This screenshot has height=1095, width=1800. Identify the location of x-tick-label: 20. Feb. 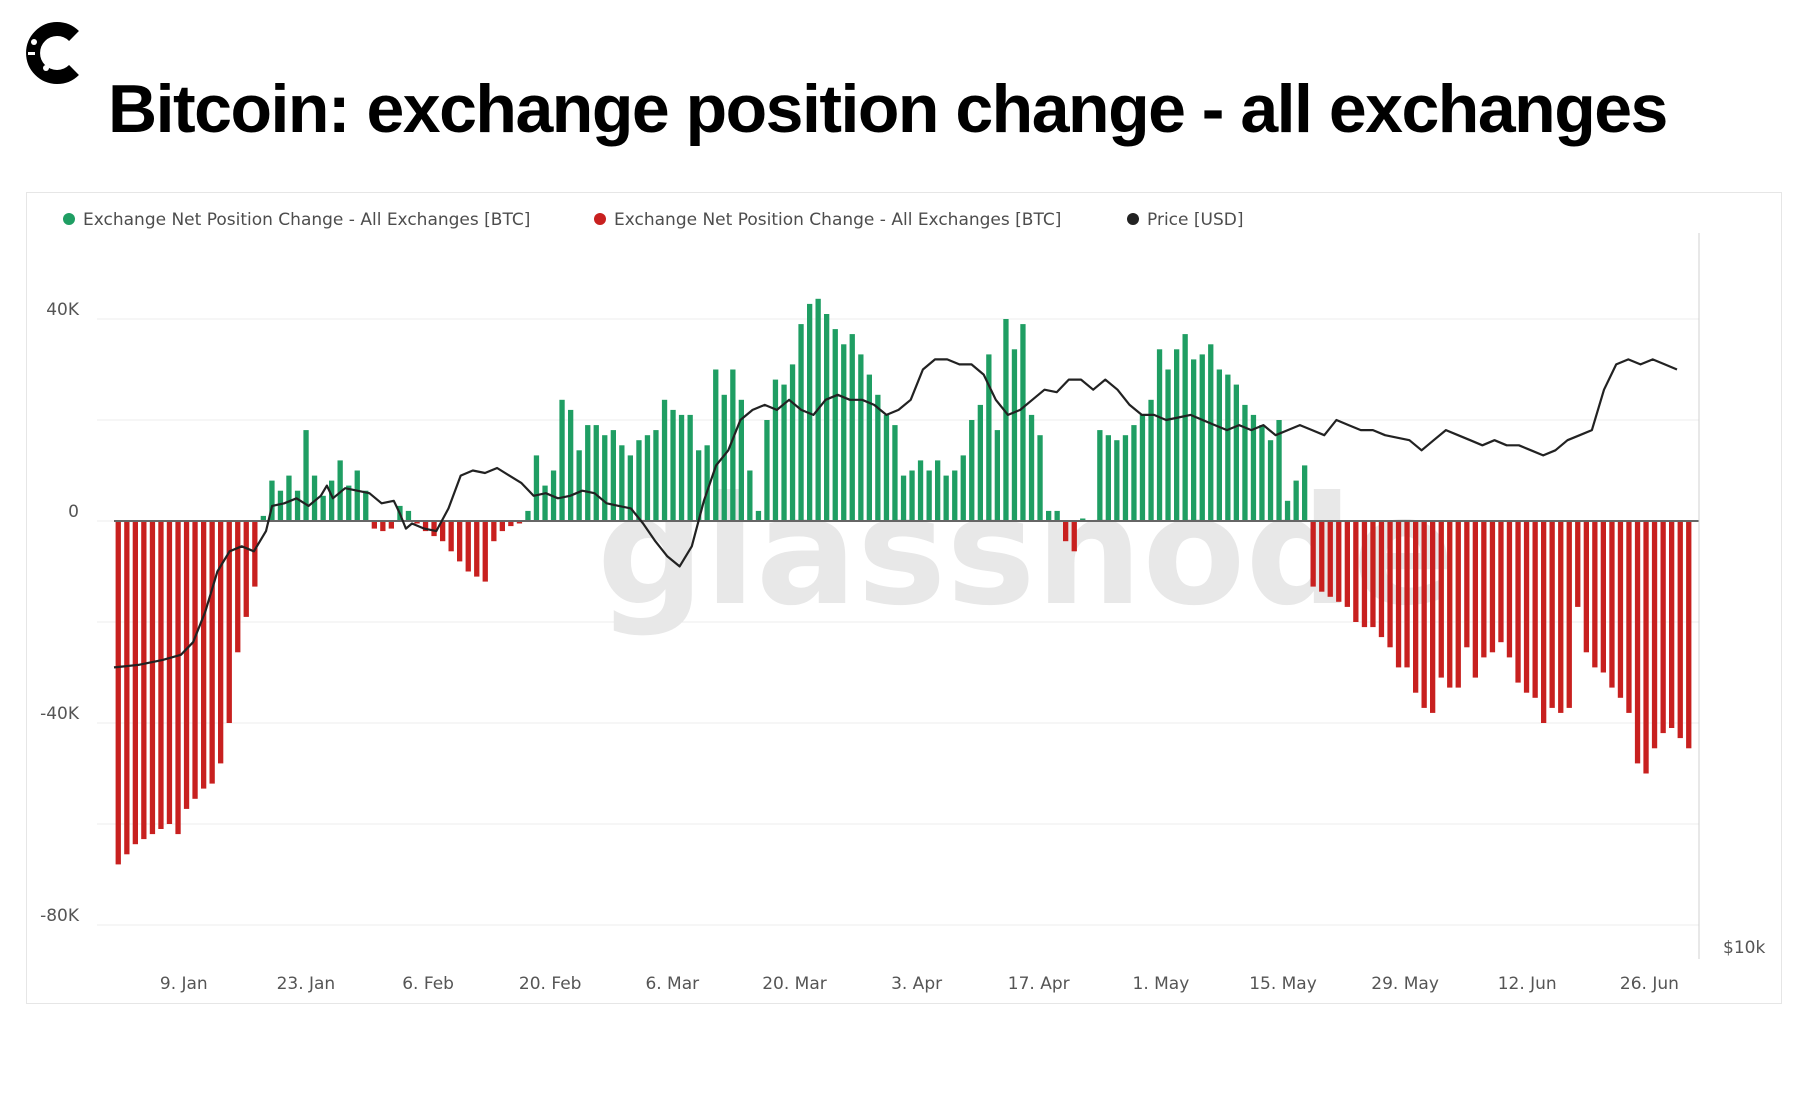
(550, 984).